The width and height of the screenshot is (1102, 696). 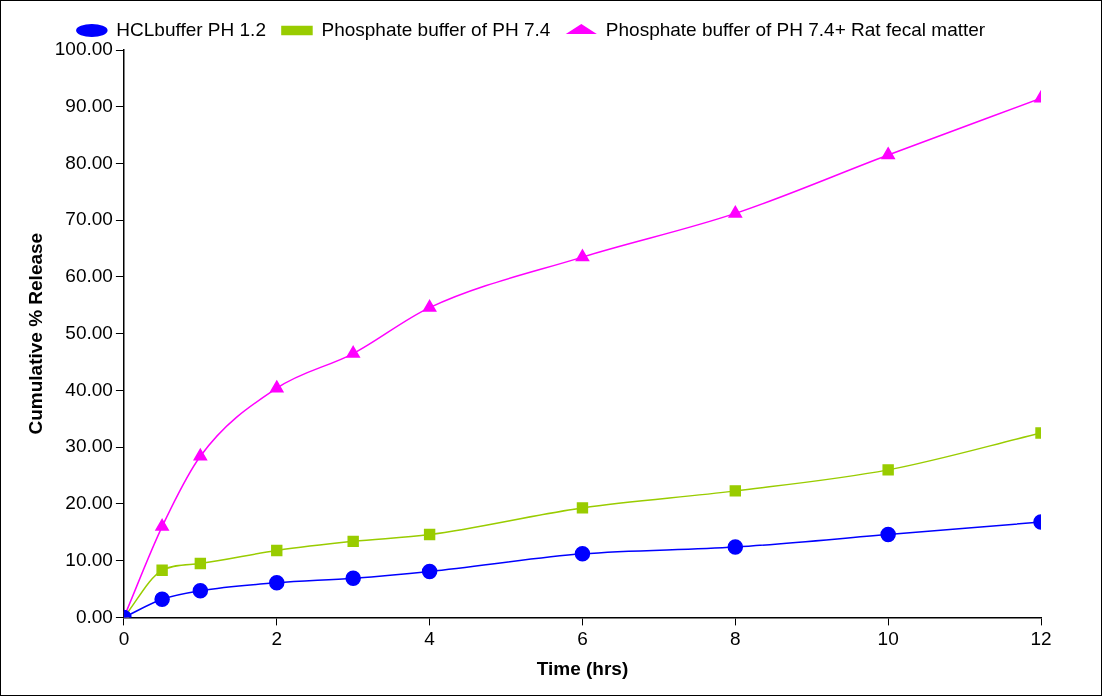 What do you see at coordinates (436, 29) in the screenshot?
I see `legend-label: Phosphate buffer of PH 7.4` at bounding box center [436, 29].